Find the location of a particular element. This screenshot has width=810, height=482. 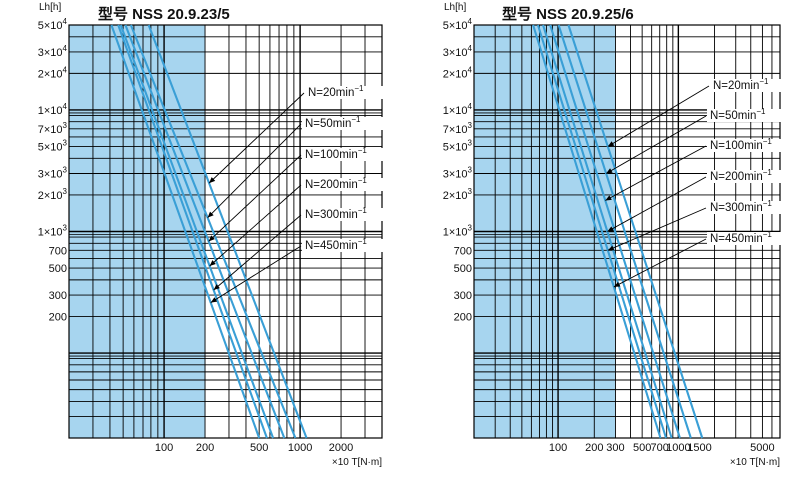

x-axis-label: ×10 T[N·m] is located at coordinates (755, 462).